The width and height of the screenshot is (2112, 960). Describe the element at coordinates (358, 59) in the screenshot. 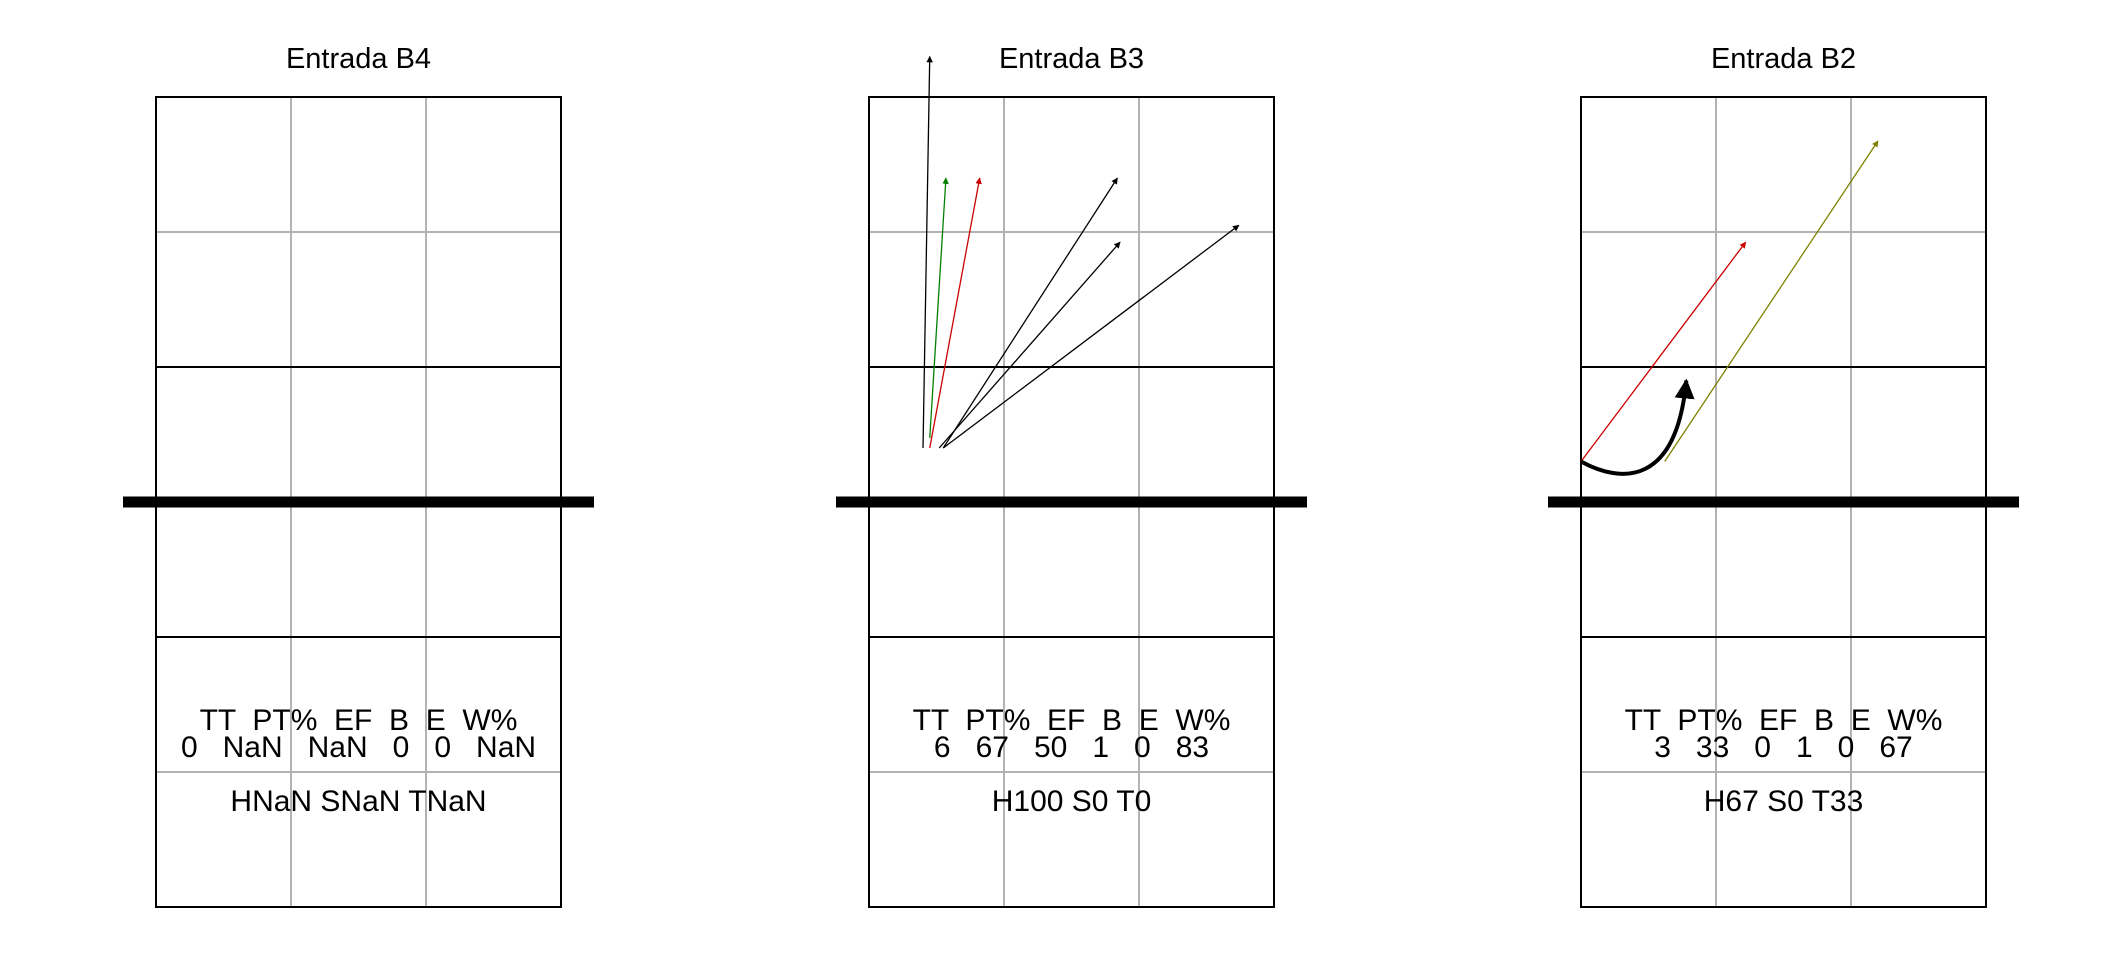

I see `panel-title: Entrada B4` at that location.